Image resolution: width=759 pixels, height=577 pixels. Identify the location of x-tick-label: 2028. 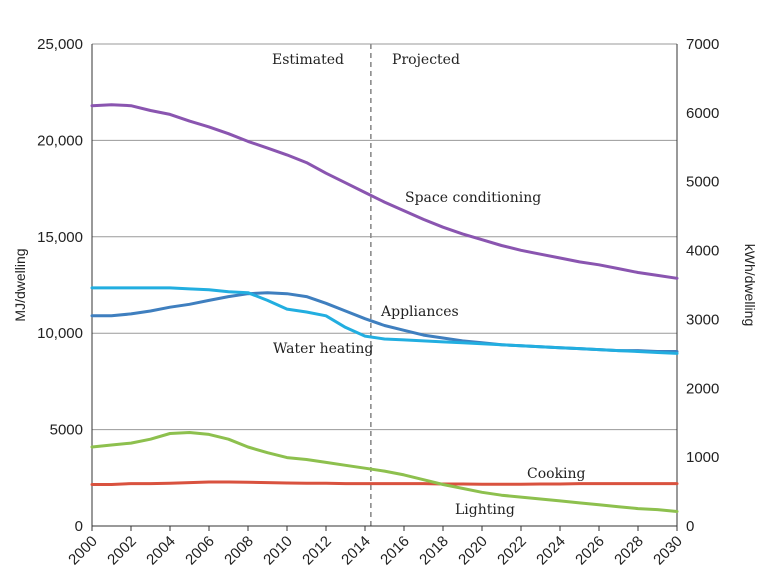
(629, 551).